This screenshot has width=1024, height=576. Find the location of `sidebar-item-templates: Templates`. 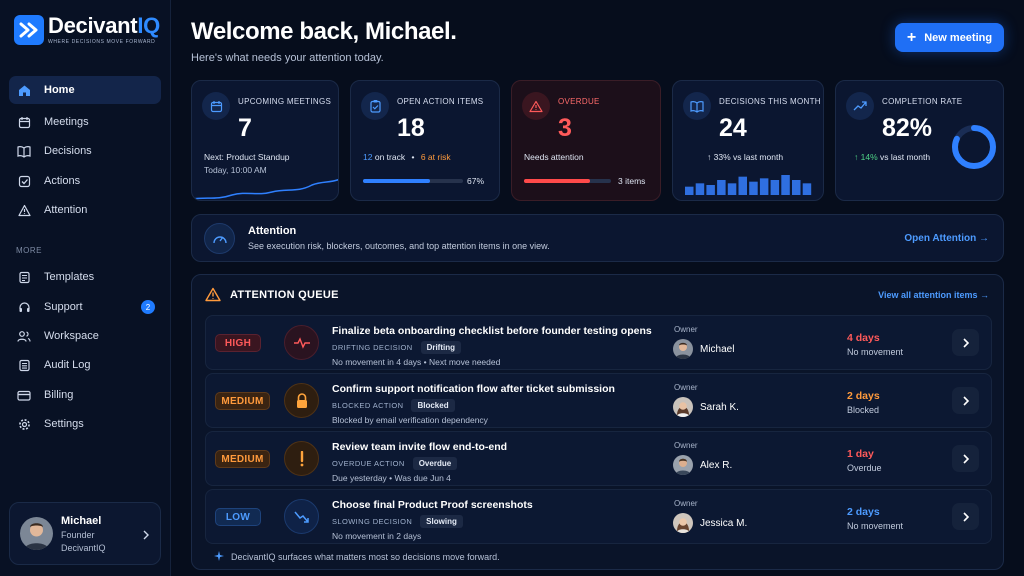

sidebar-item-templates: Templates is located at coordinates (85, 277).